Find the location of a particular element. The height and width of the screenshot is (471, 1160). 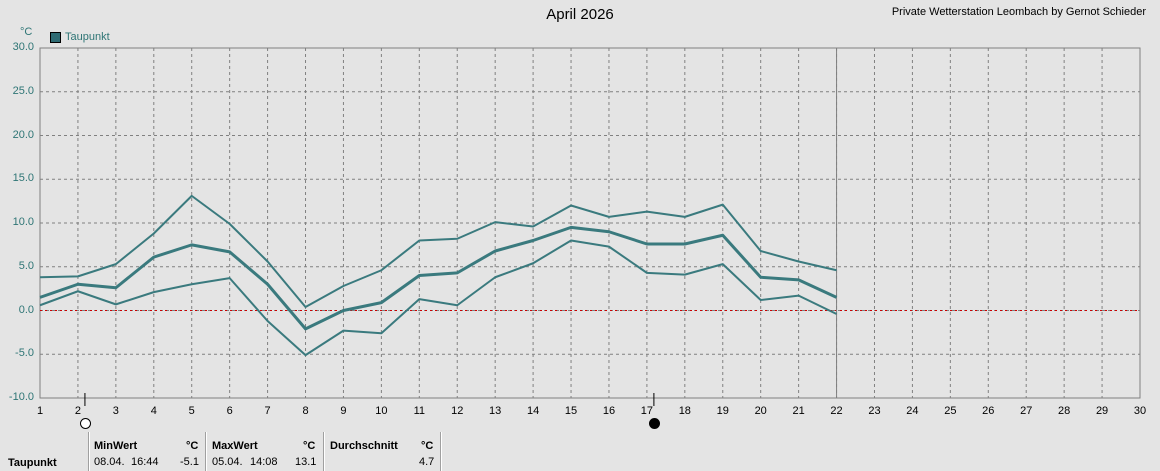

min-time: 16:44 is located at coordinates (145, 462).